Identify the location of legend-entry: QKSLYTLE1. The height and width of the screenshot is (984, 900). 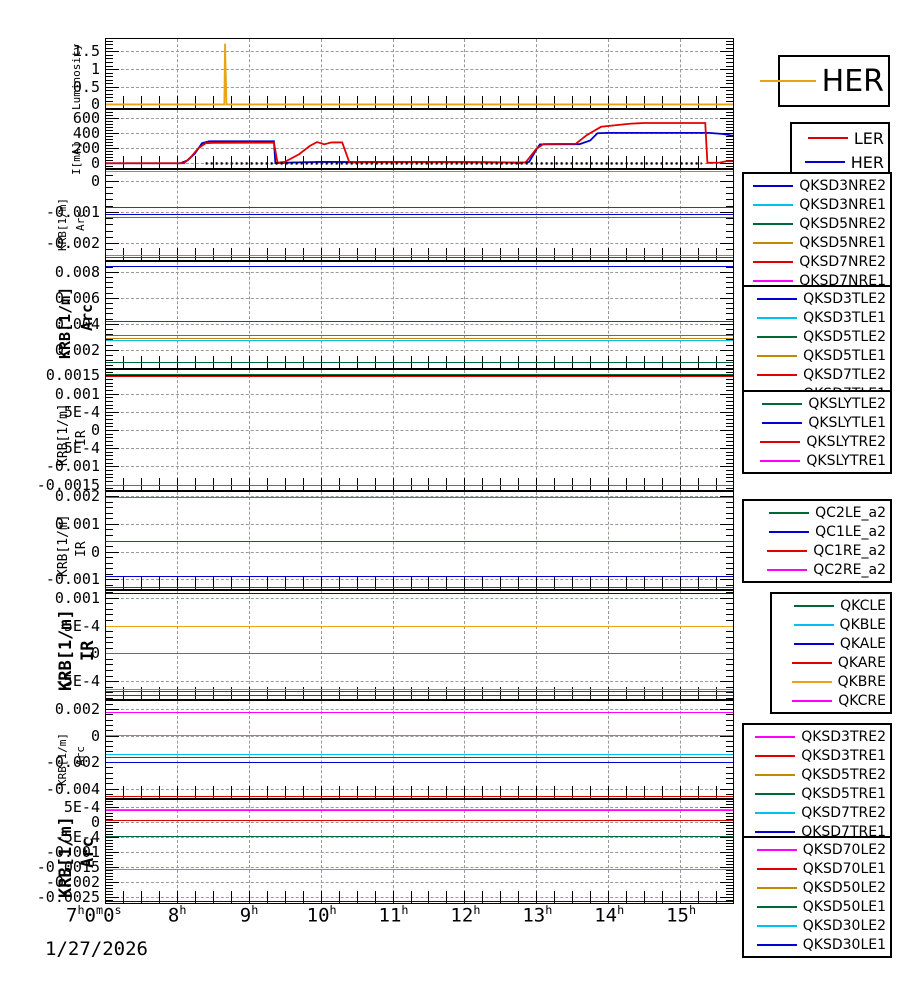
(817, 422).